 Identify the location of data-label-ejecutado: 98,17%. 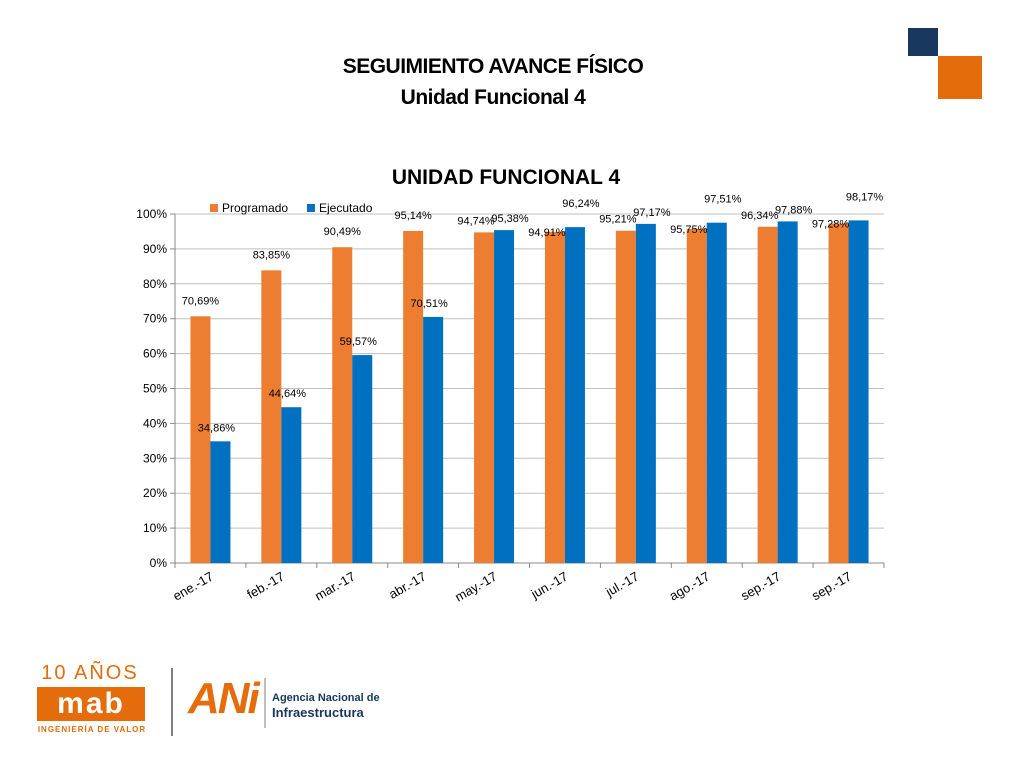
(865, 197).